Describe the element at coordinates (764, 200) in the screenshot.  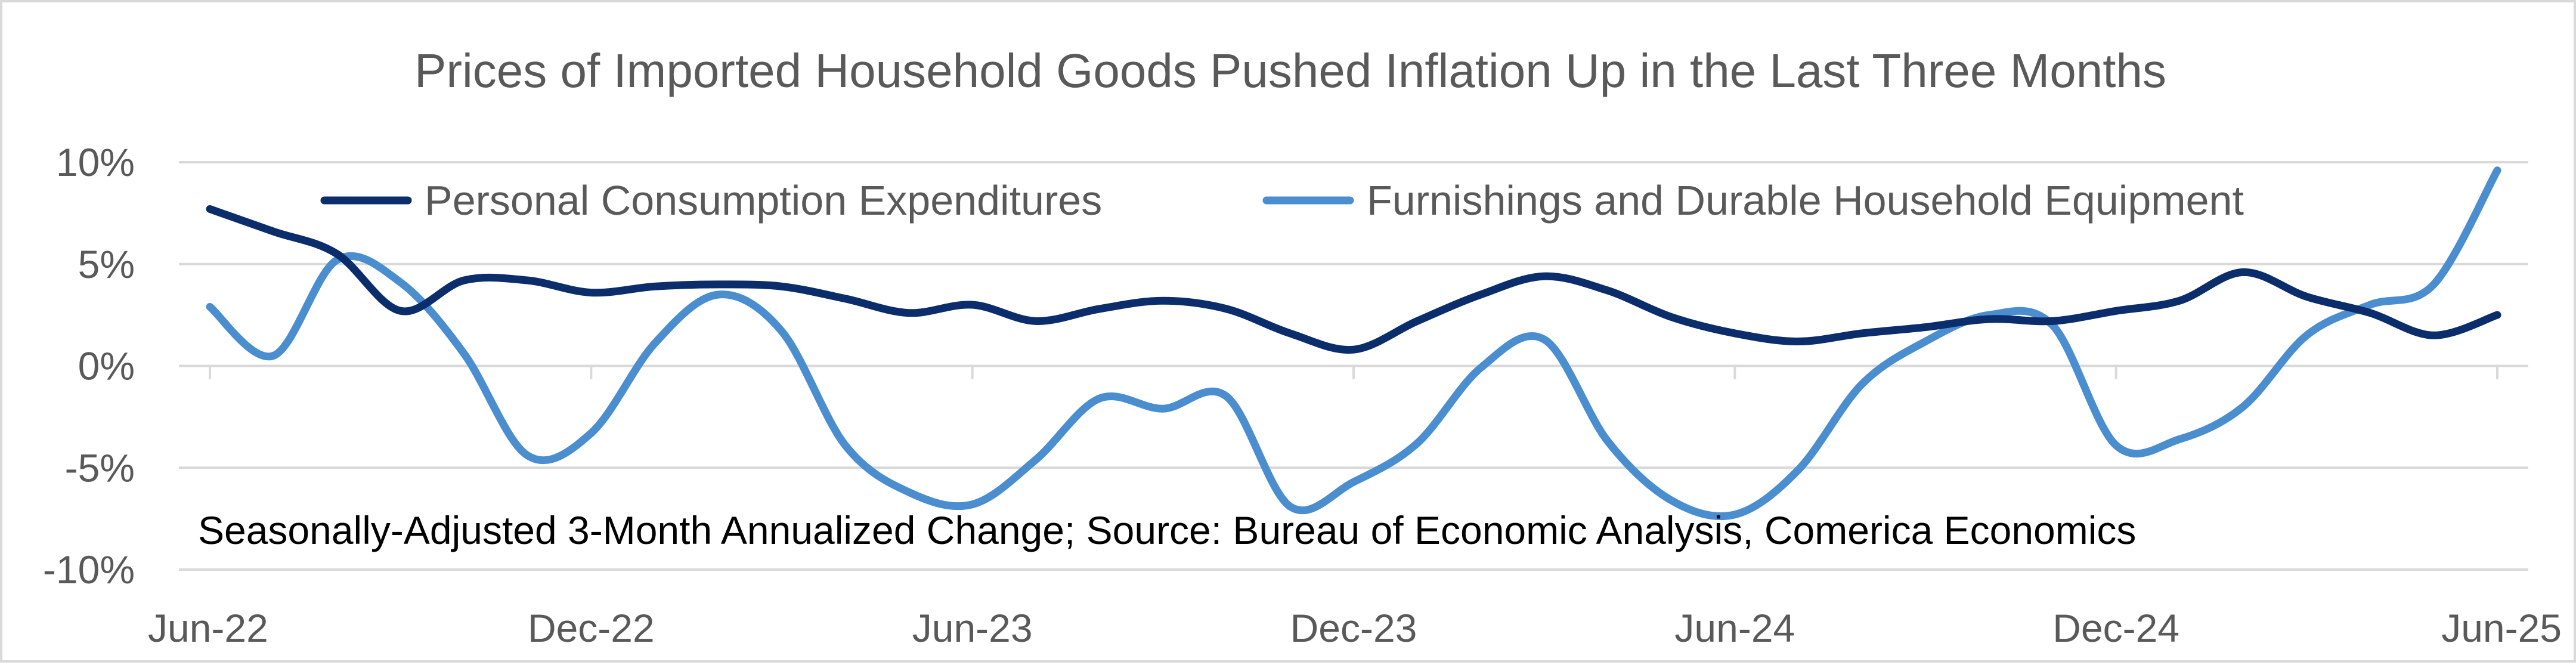
I see `legend-label-0: Personal Consumption Expenditures` at that location.